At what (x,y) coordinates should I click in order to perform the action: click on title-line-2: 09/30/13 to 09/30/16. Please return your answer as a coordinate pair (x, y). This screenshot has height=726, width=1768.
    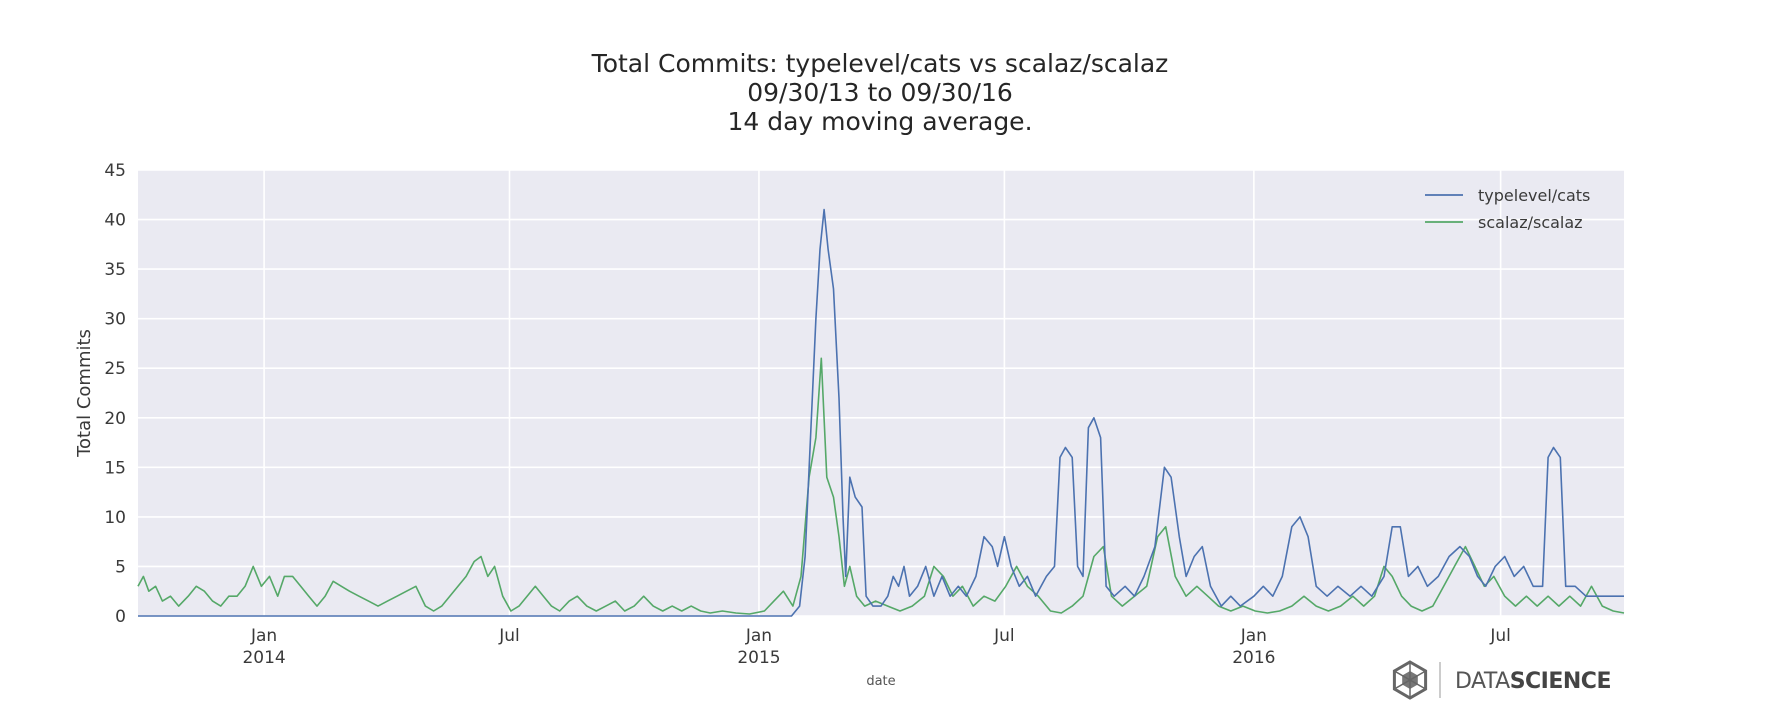
    Looking at the image, I should click on (880, 92).